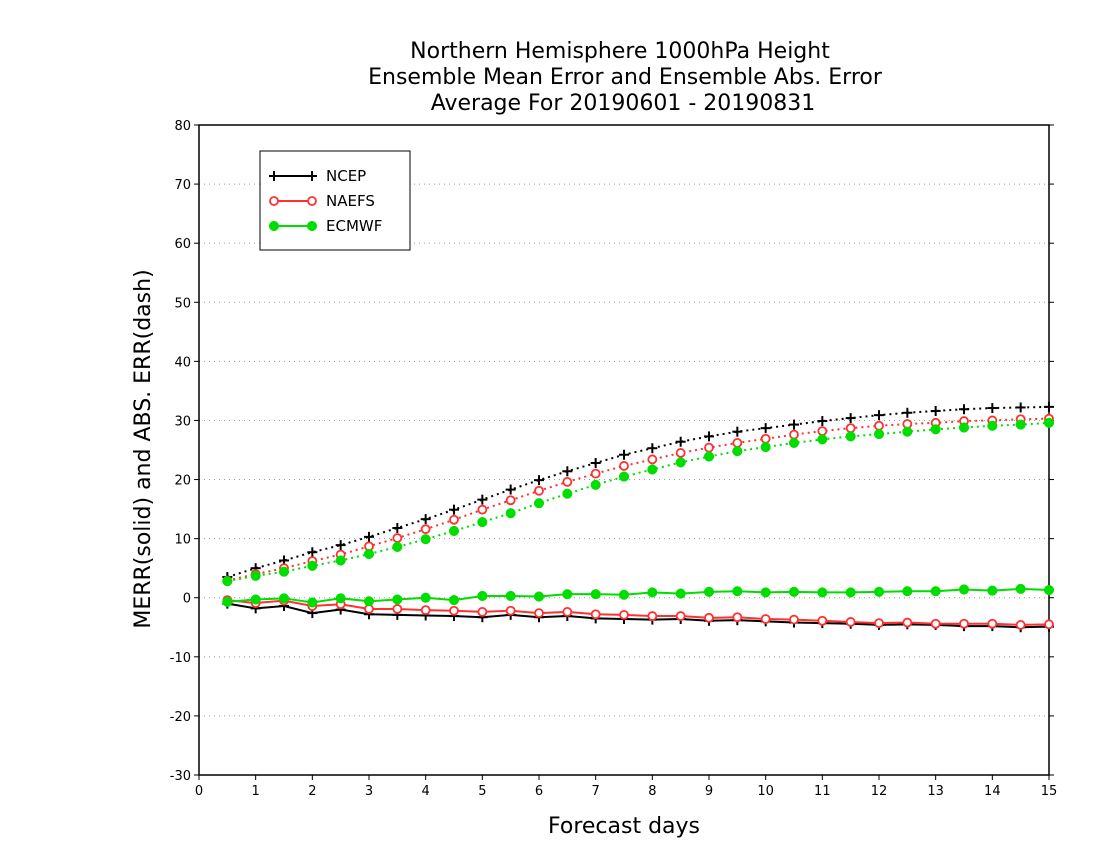  I want to click on x-tick-label: 7, so click(596, 791).